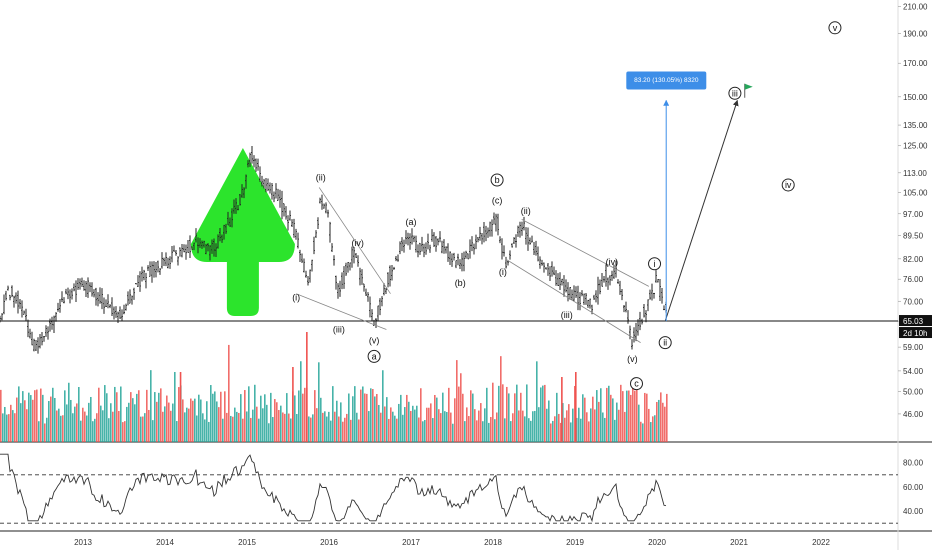 Image resolution: width=932 pixels, height=550 pixels. I want to click on price-tick-label: 70.00, so click(913, 301).